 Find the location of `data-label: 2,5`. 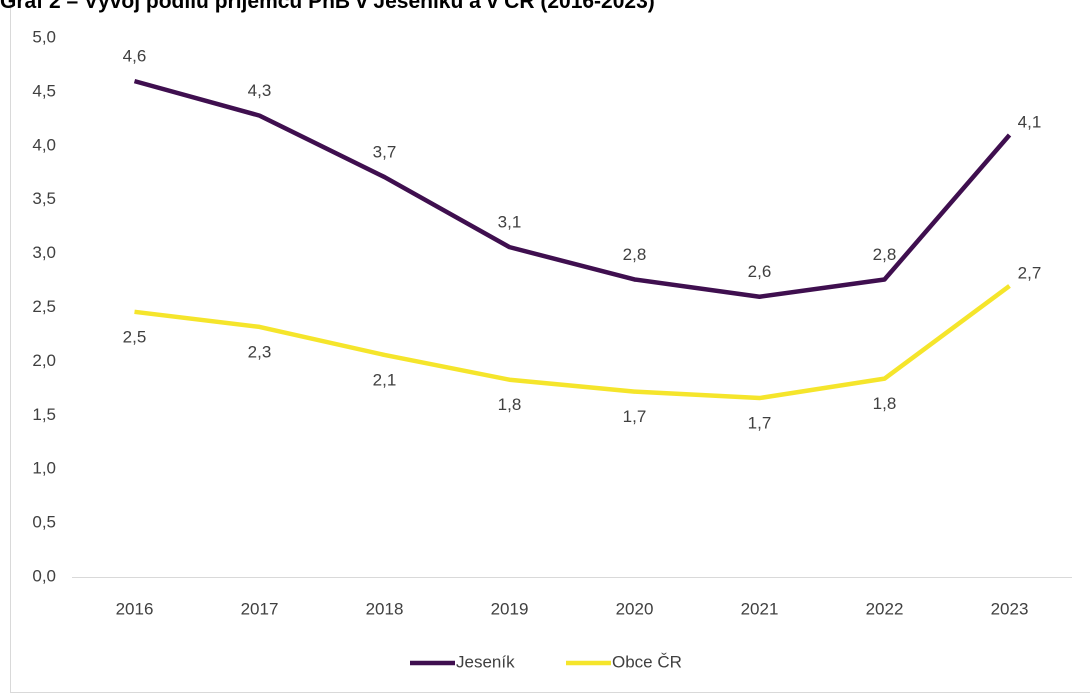

data-label: 2,5 is located at coordinates (135, 336).